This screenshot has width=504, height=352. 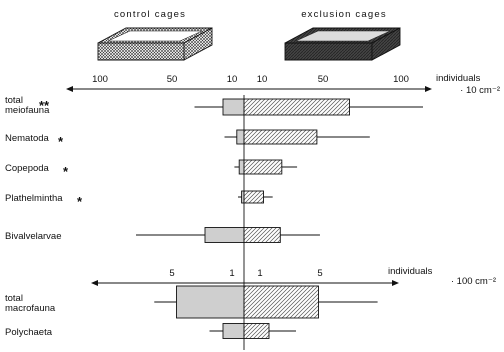 I want to click on macrofauna-tick-right-5: 5, so click(x=319, y=273).